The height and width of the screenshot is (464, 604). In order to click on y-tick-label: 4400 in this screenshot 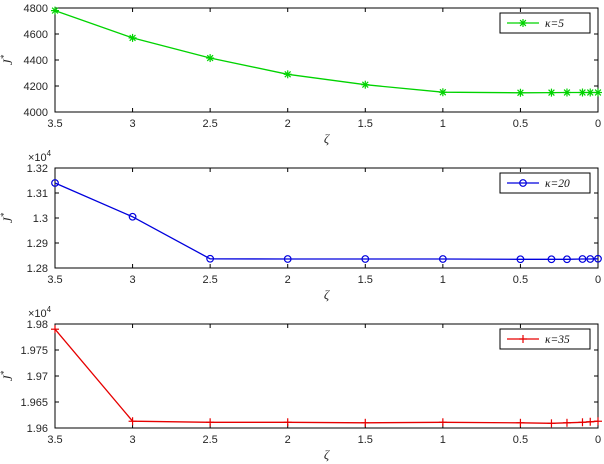, I will do `click(36, 61)`.